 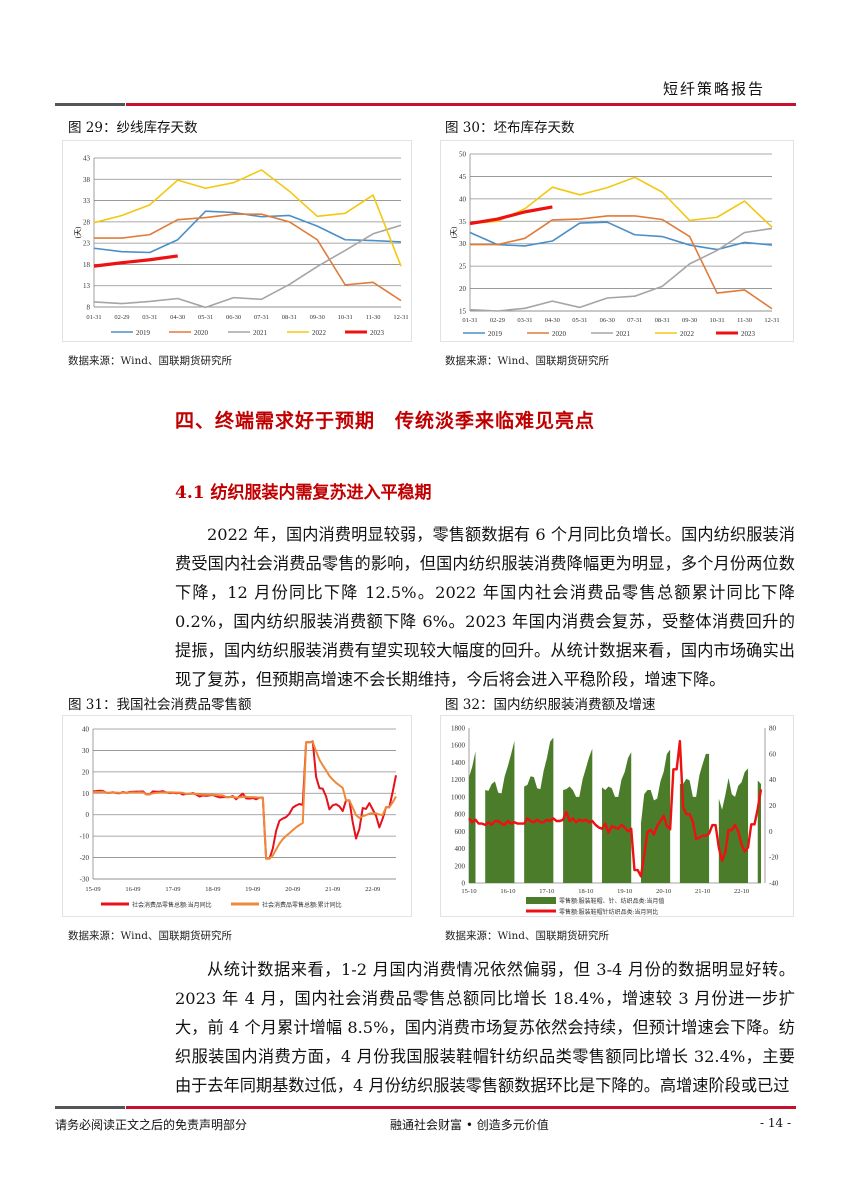 What do you see at coordinates (460, 815) in the screenshot?
I see `y-tick-label: 800` at bounding box center [460, 815].